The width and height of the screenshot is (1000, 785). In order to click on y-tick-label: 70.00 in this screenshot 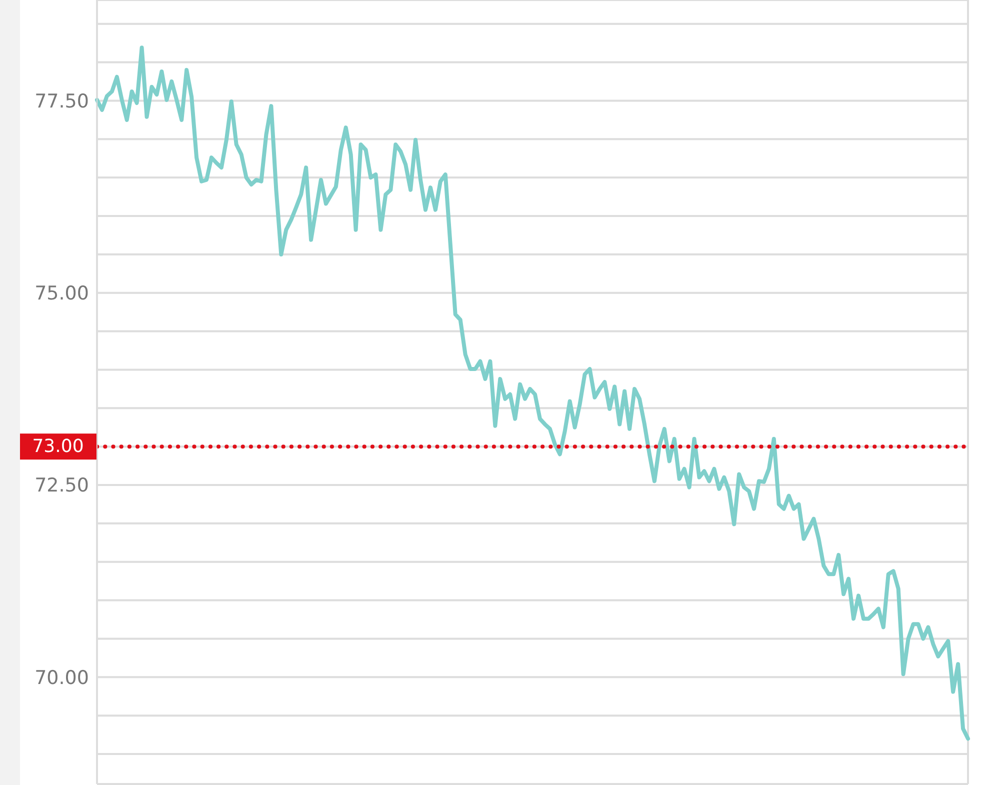, I will do `click(61, 677)`.